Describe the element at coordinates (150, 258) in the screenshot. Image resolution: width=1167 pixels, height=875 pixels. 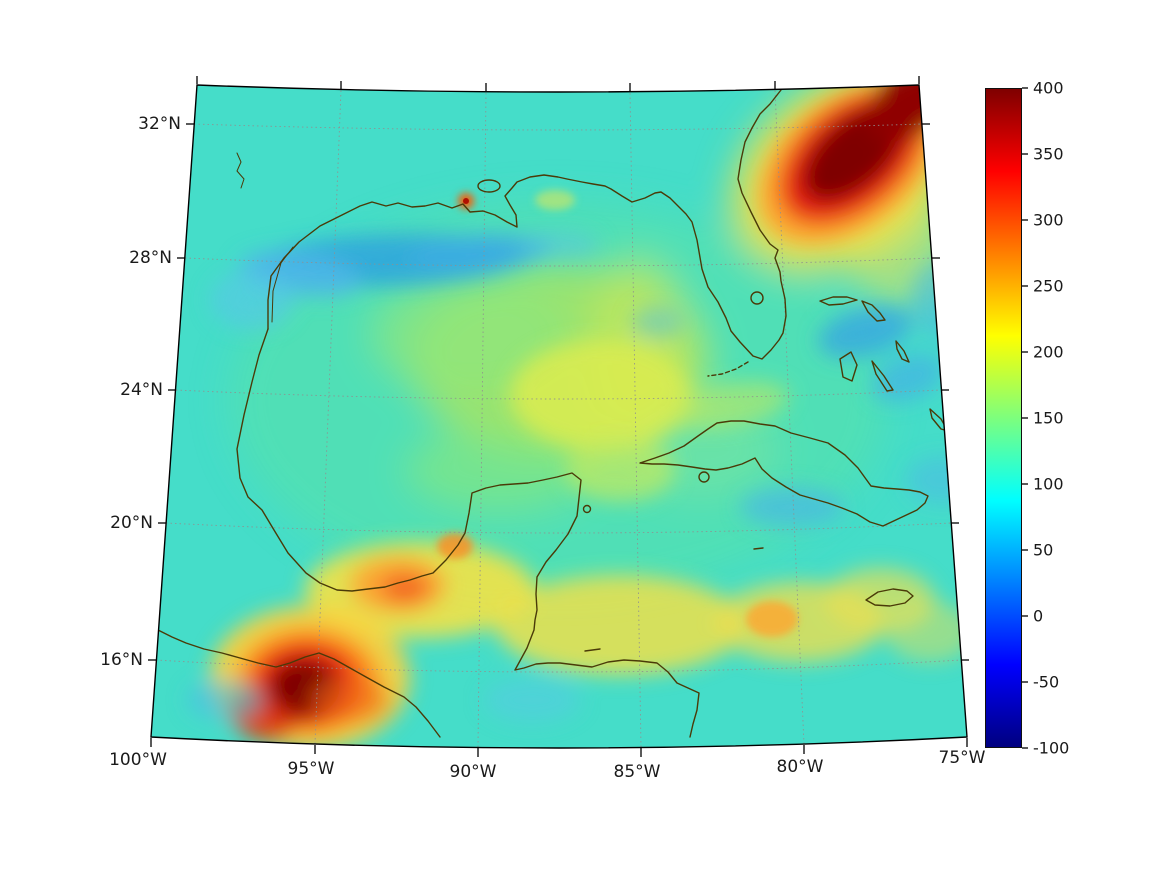
I see `y-tick-label-28n: 28°N` at that location.